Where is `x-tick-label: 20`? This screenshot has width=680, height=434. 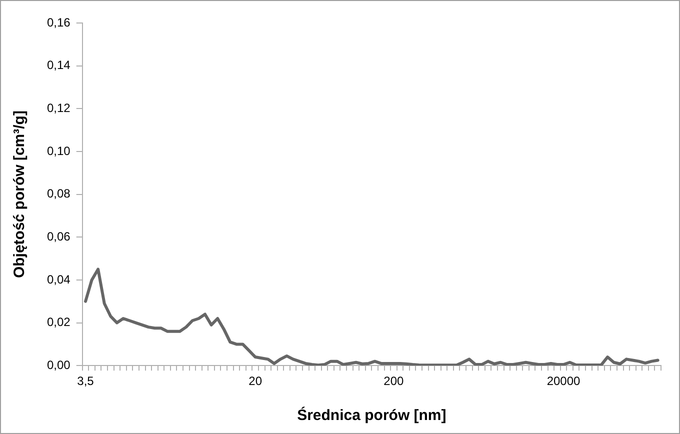
x-tick-label: 20 is located at coordinates (255, 381).